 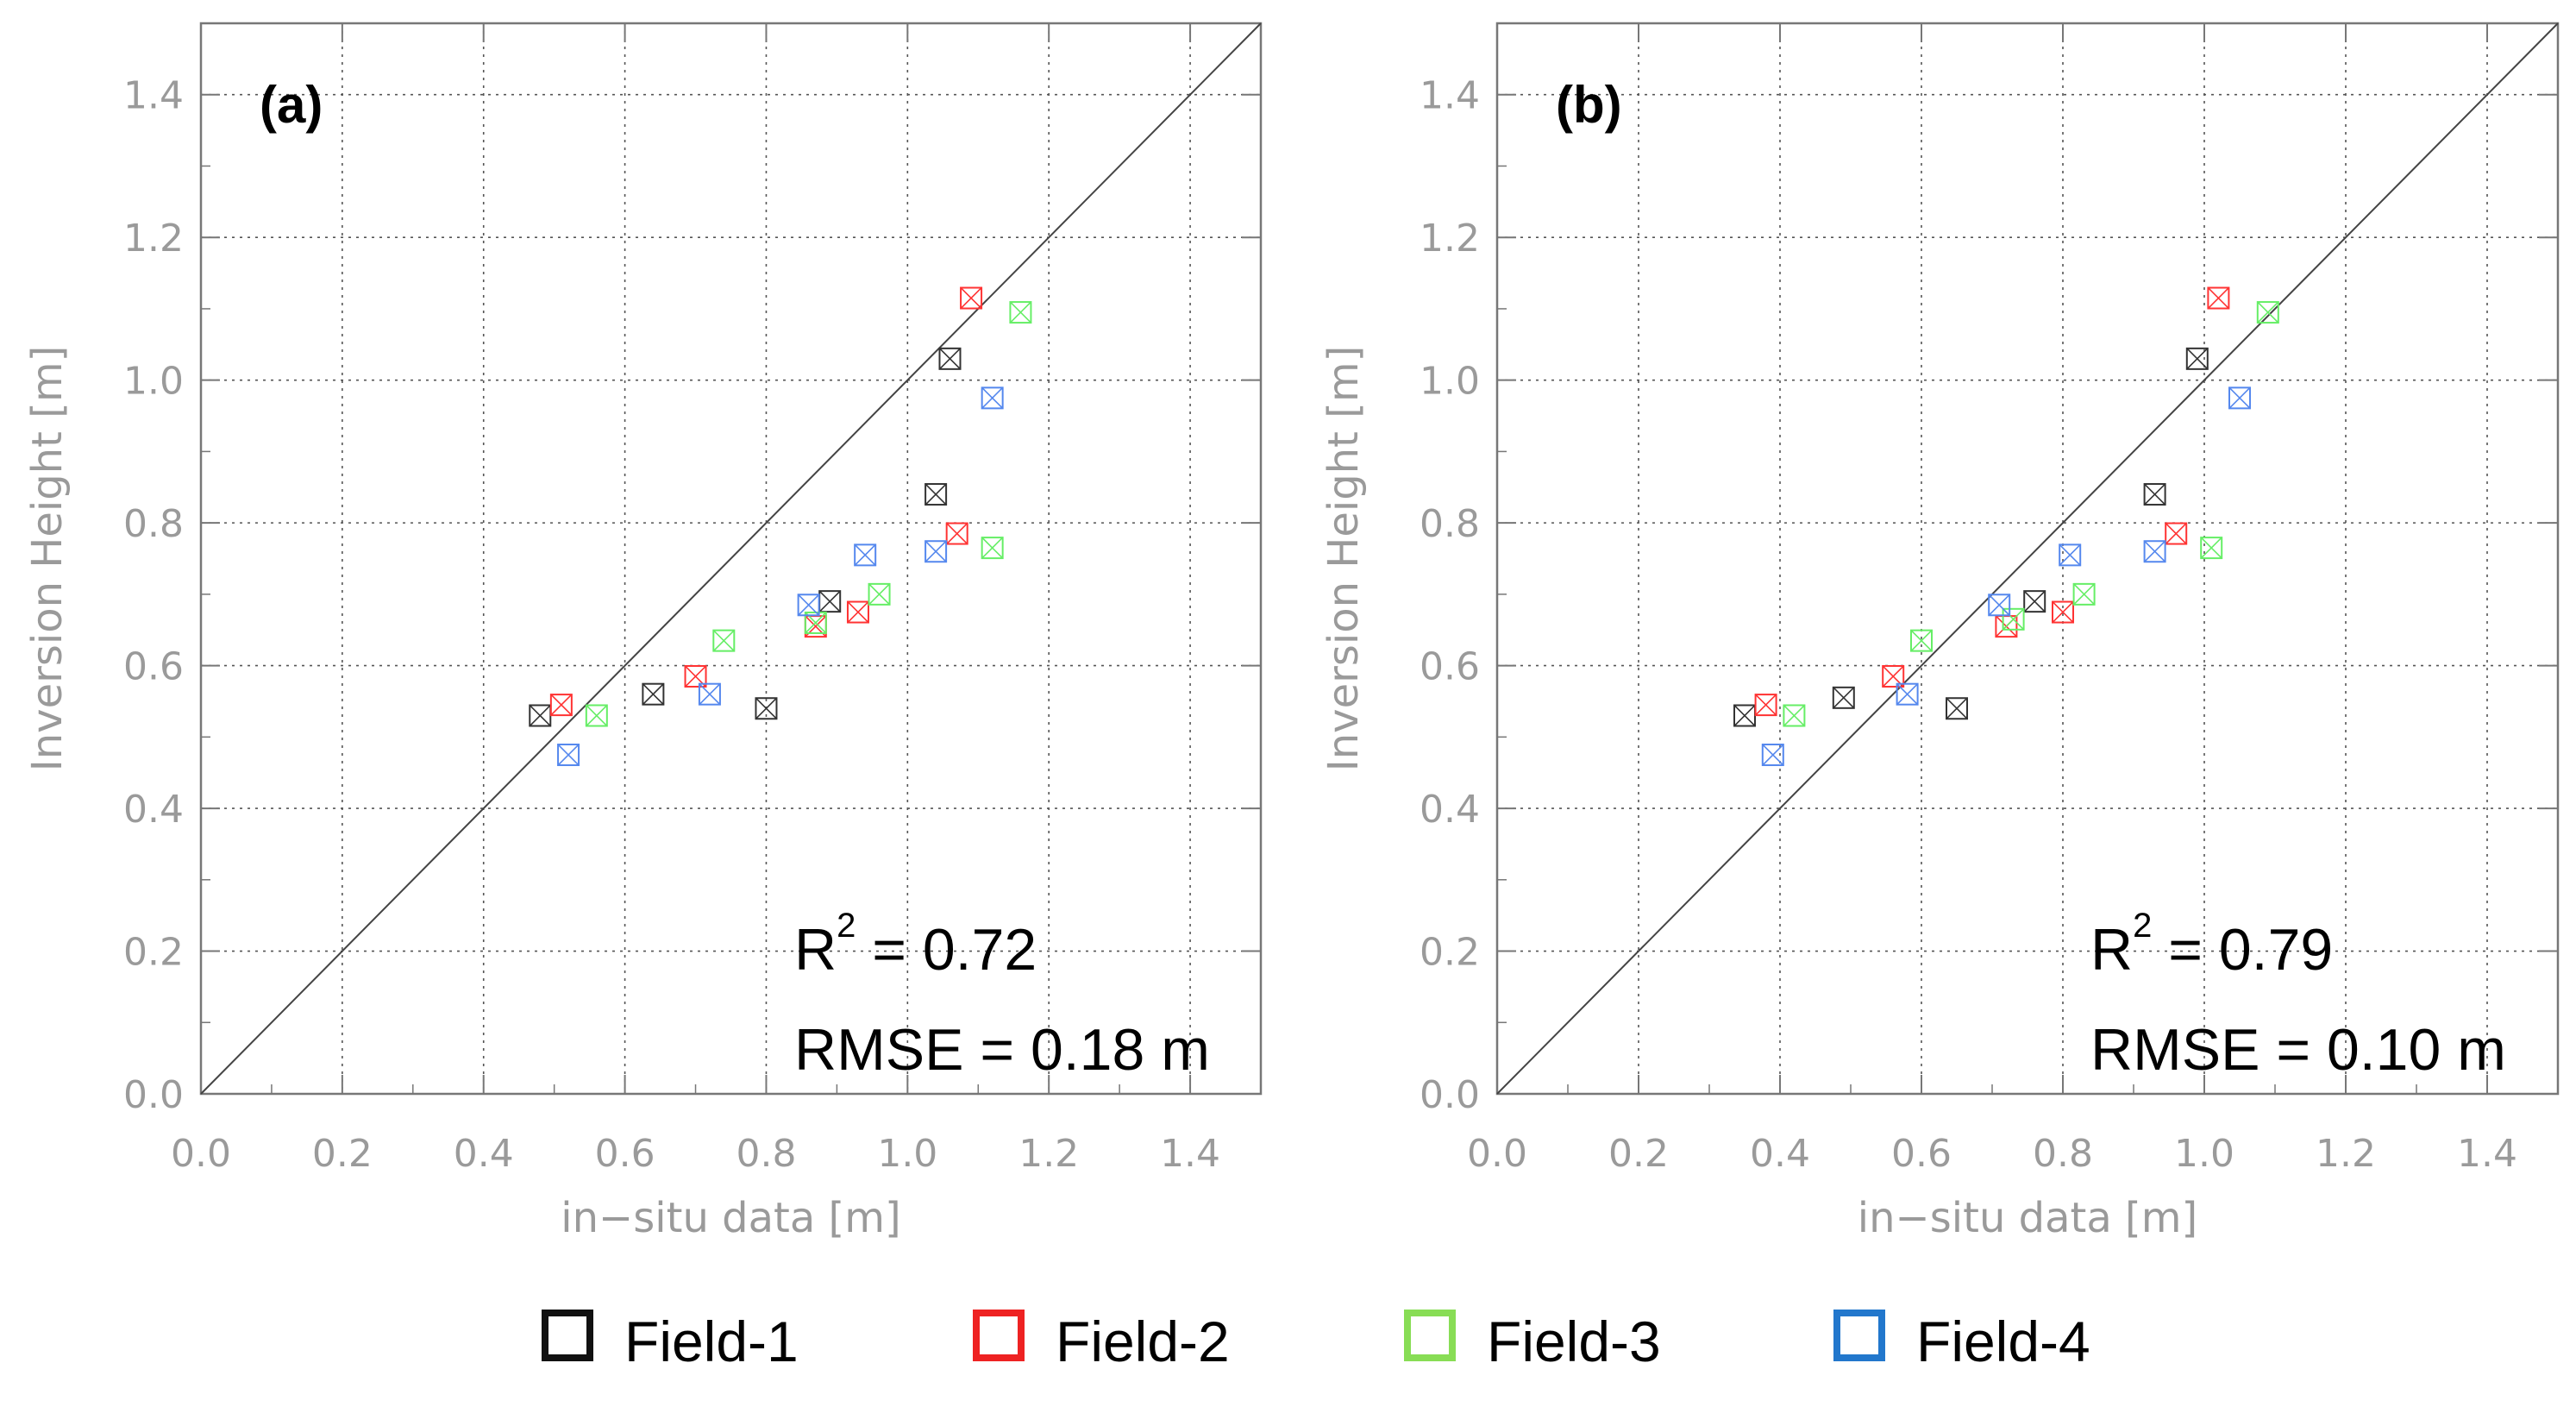 I want to click on panel-a-xtick-label-4: 0.8, so click(x=766, y=1154).